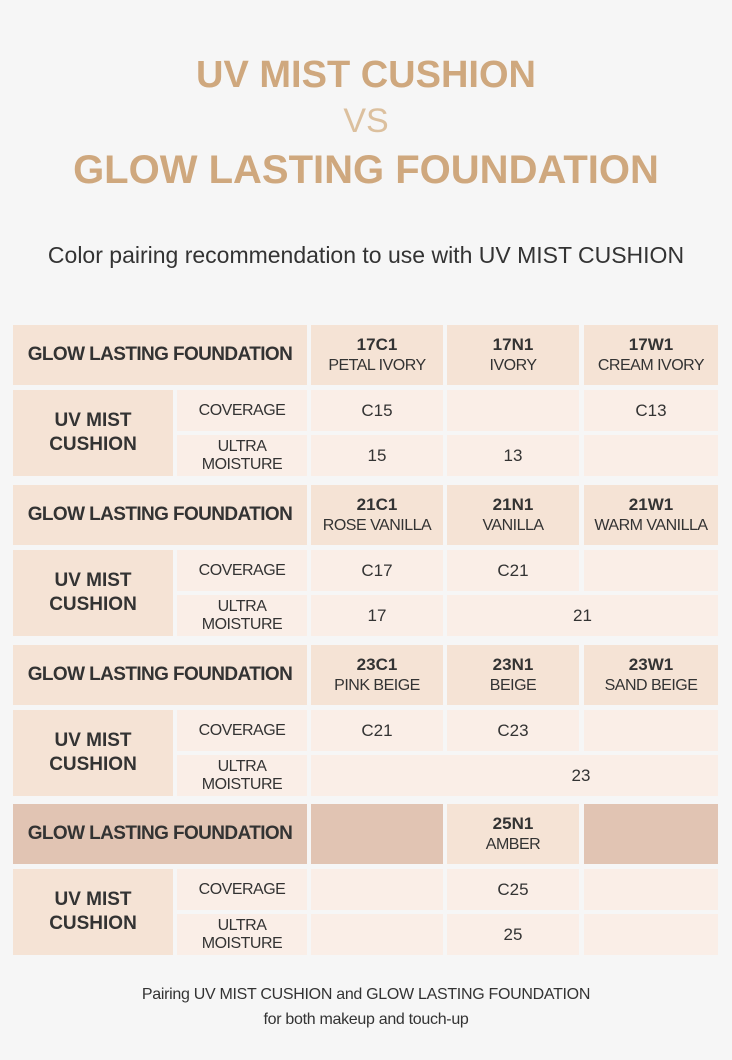  Describe the element at coordinates (377, 525) in the screenshot. I see `shade-name: ROSE VANILLA` at that location.